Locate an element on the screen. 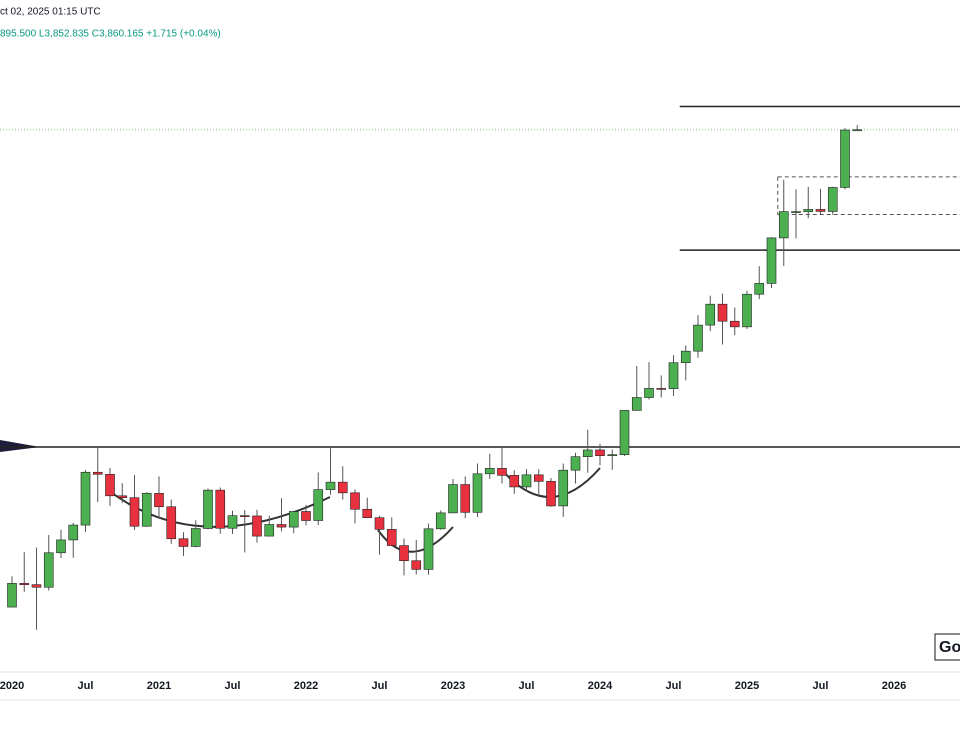 The height and width of the screenshot is (750, 960). logo-box is located at coordinates (947, 647).